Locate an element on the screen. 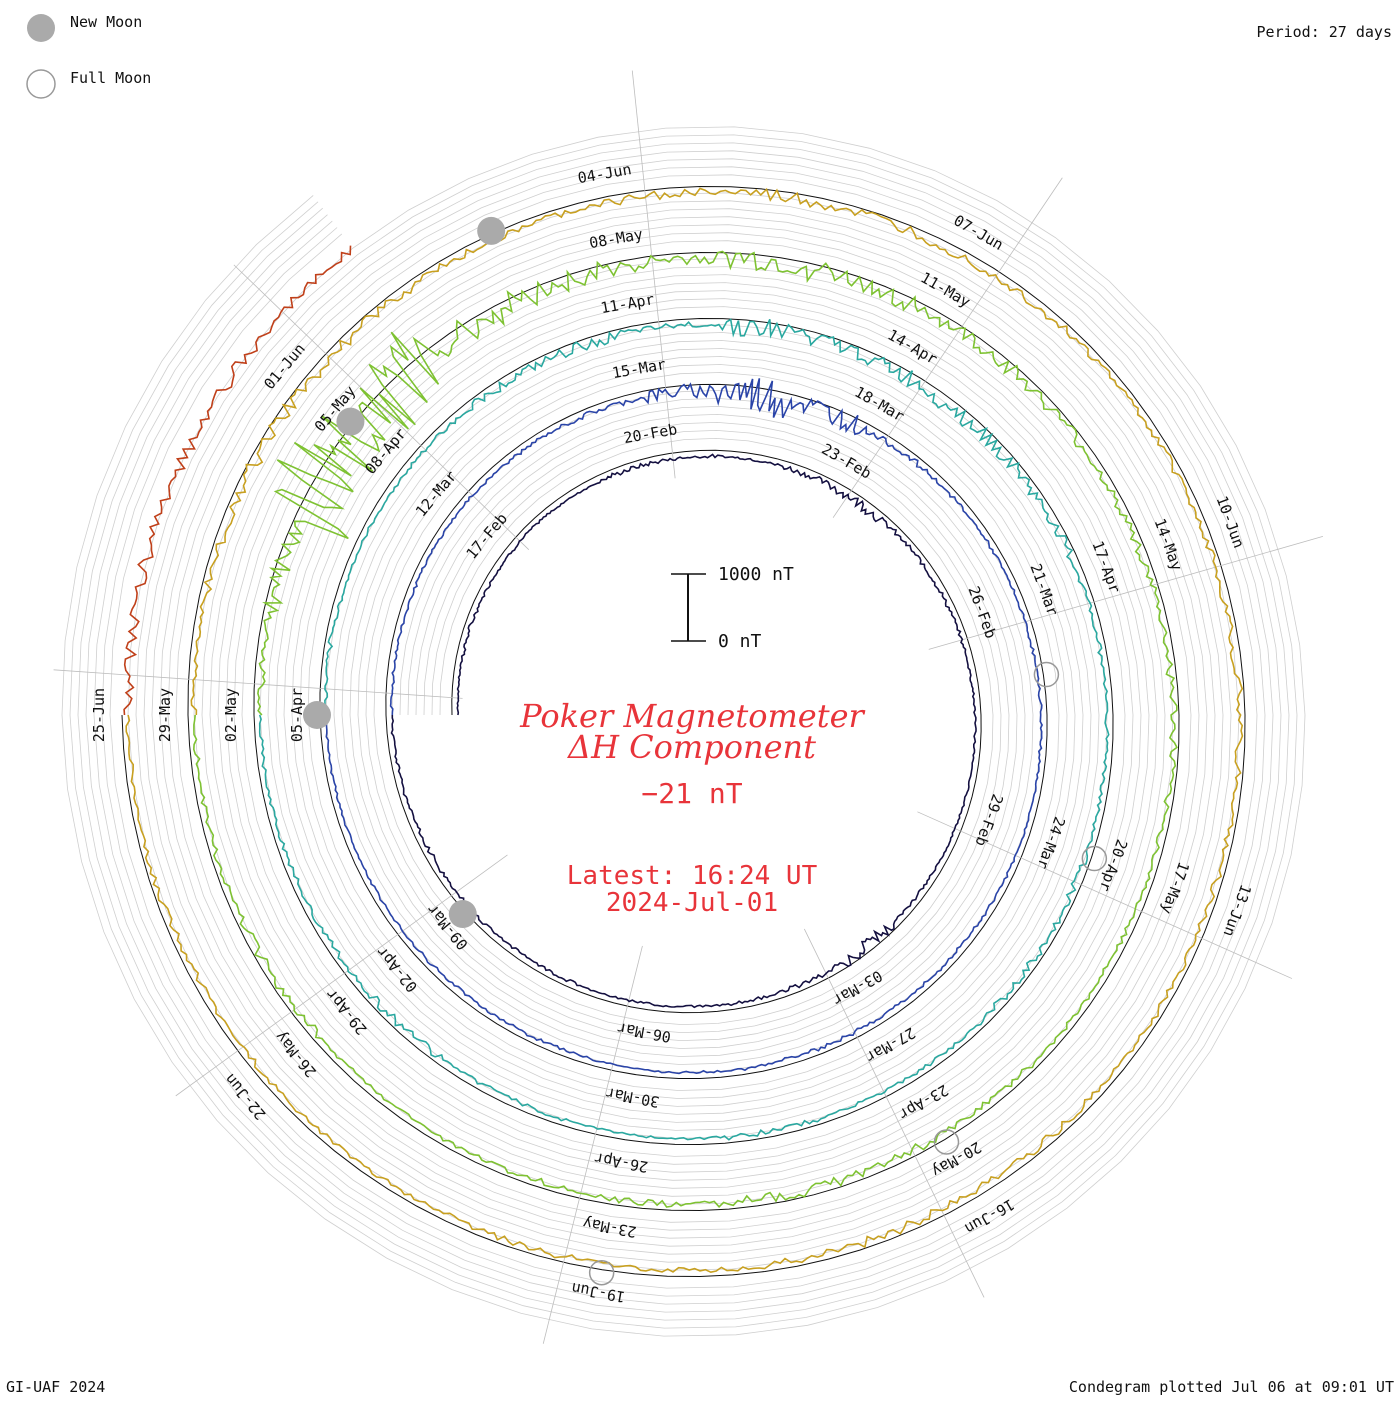 This screenshot has height=1404, width=1400. date-tick-label: 29-May is located at coordinates (165, 715).